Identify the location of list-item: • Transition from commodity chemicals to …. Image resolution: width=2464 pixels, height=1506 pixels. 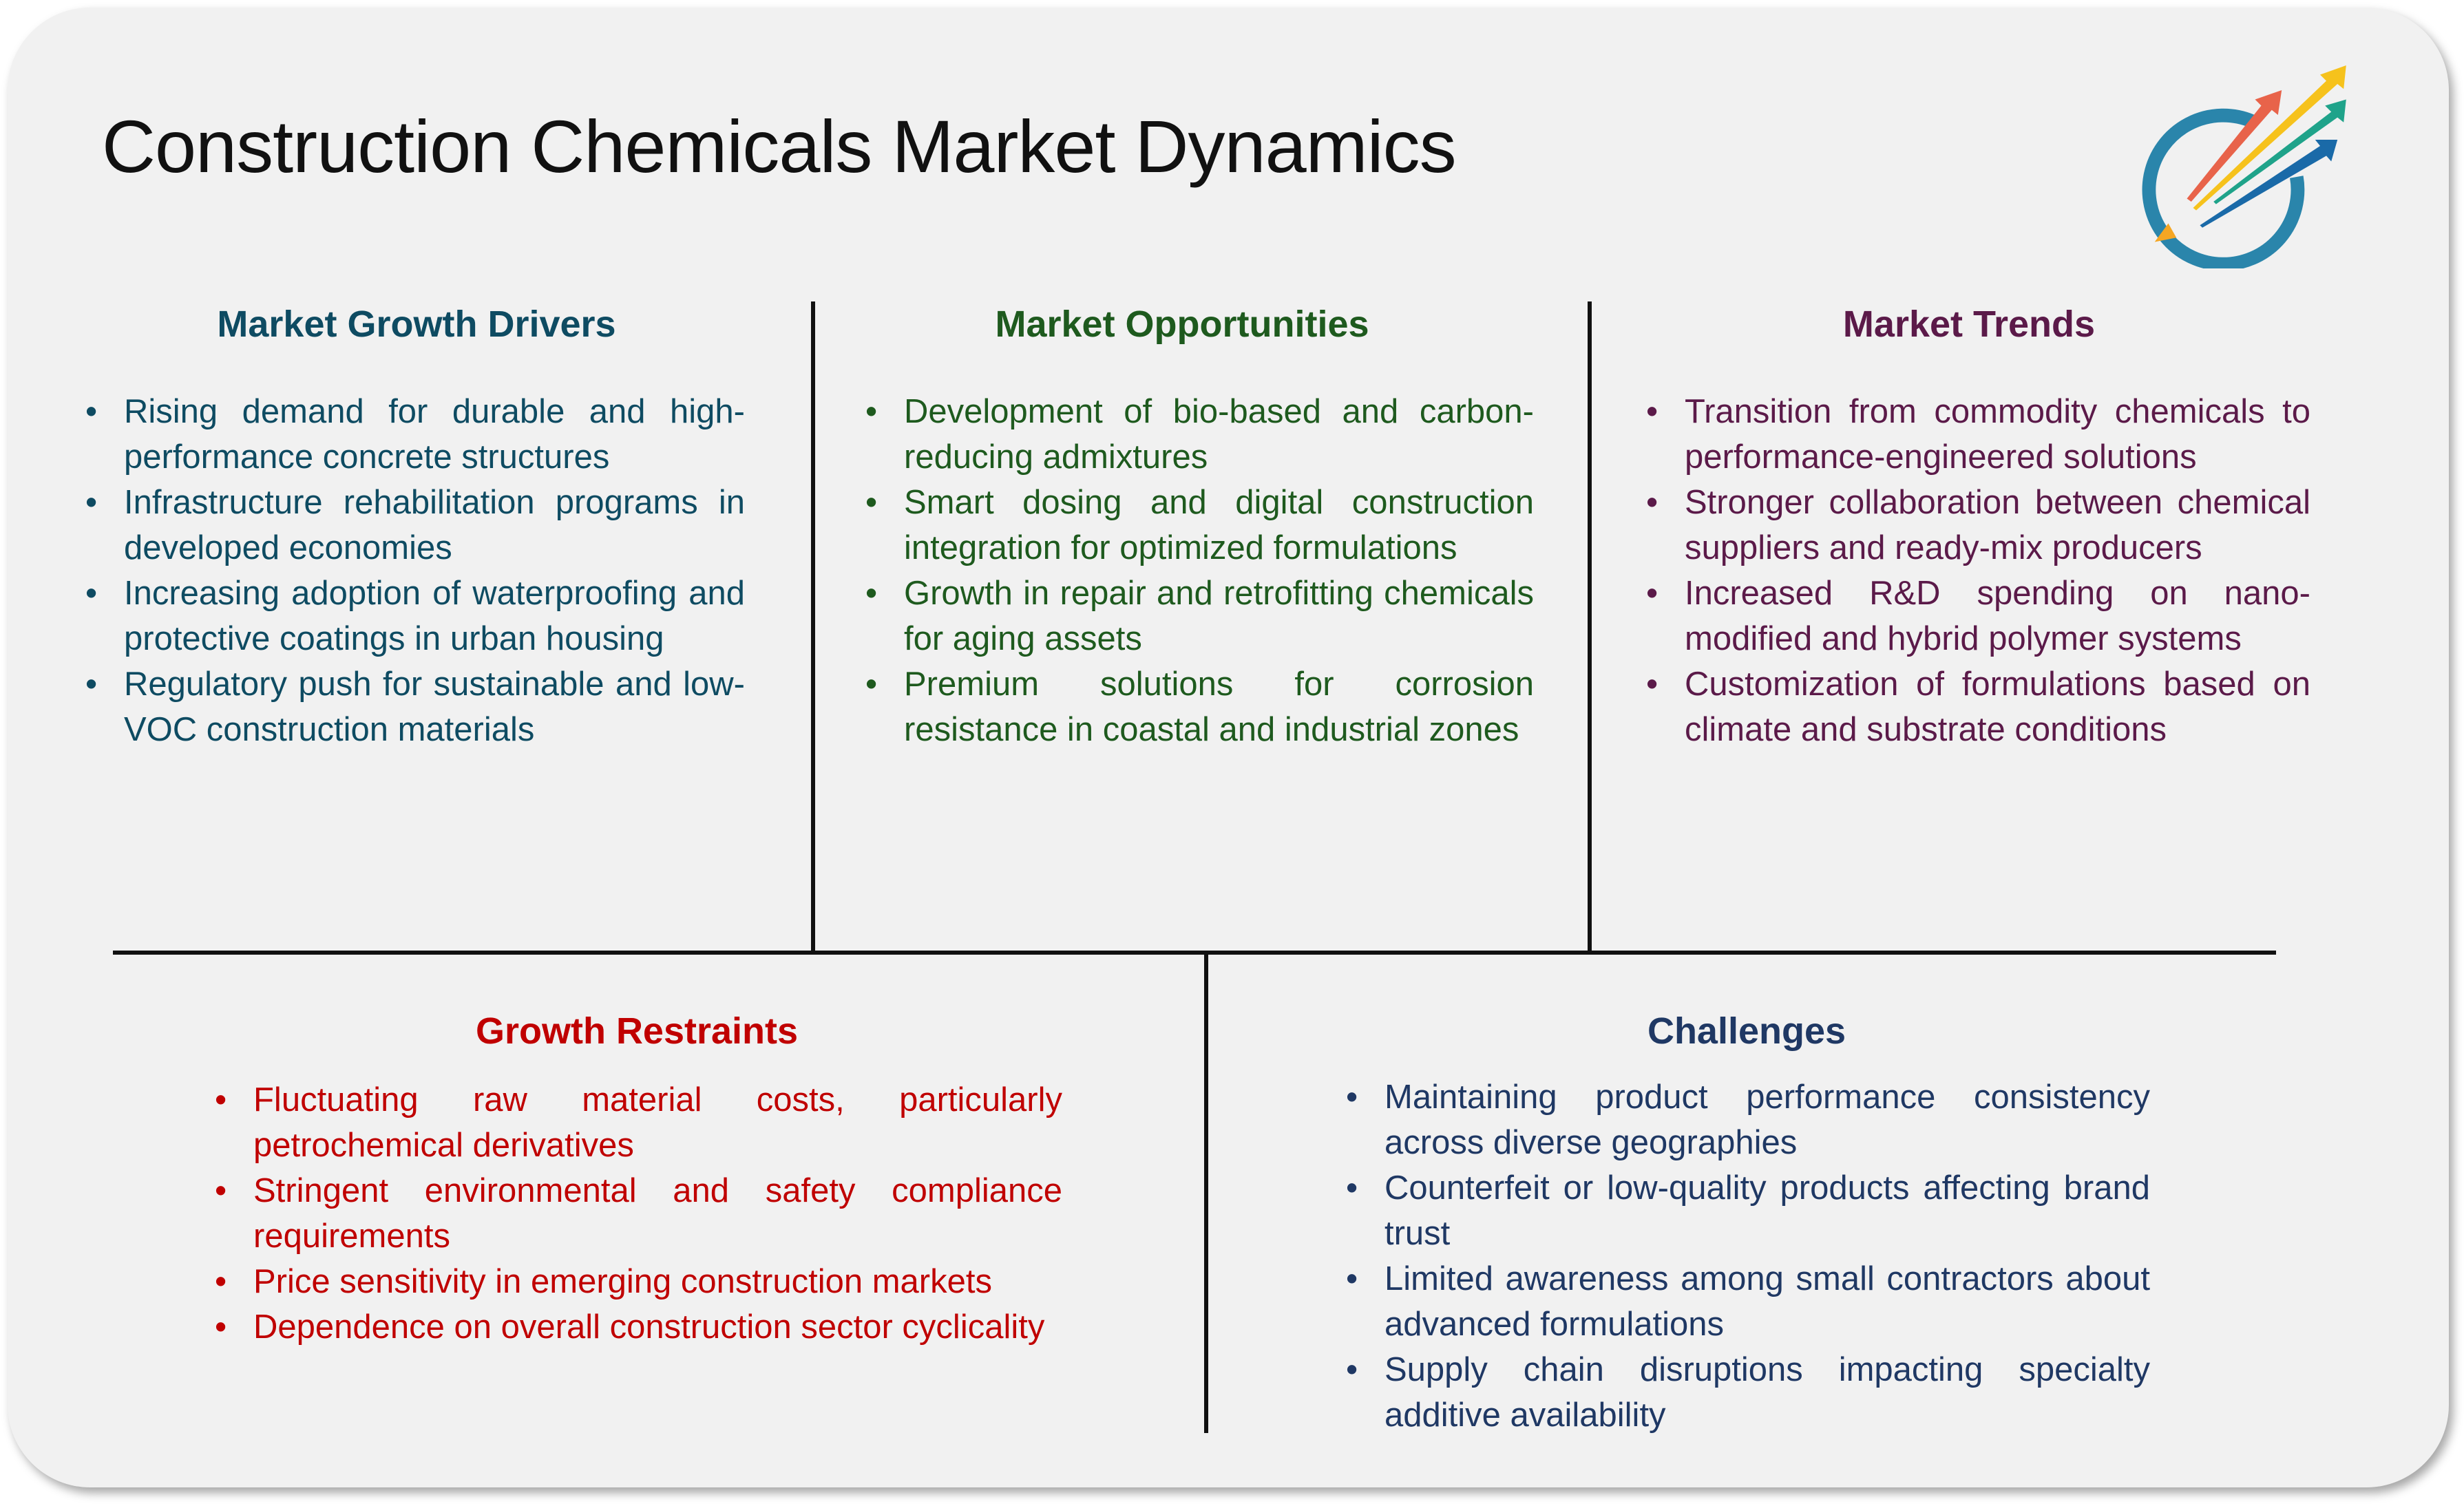
(1978, 435).